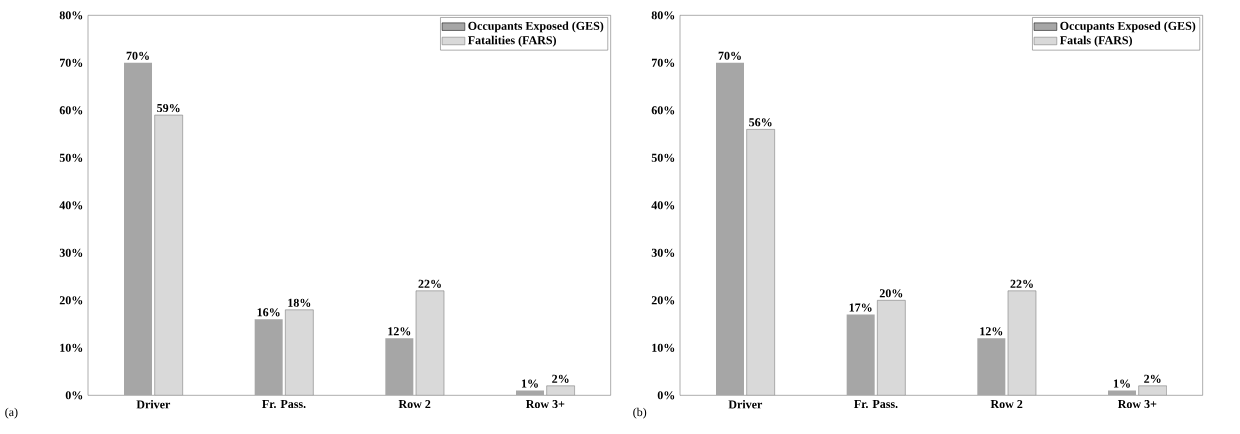 The image size is (1240, 434). I want to click on data-label: 20%, so click(891, 293).